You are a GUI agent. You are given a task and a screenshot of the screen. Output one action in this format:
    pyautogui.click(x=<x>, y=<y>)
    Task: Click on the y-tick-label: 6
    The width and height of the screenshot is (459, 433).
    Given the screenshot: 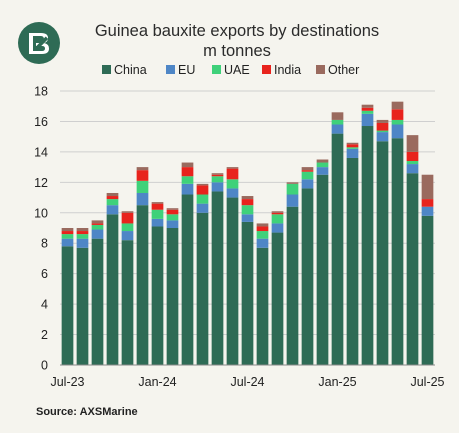 What is the action you would take?
    pyautogui.click(x=44, y=274)
    